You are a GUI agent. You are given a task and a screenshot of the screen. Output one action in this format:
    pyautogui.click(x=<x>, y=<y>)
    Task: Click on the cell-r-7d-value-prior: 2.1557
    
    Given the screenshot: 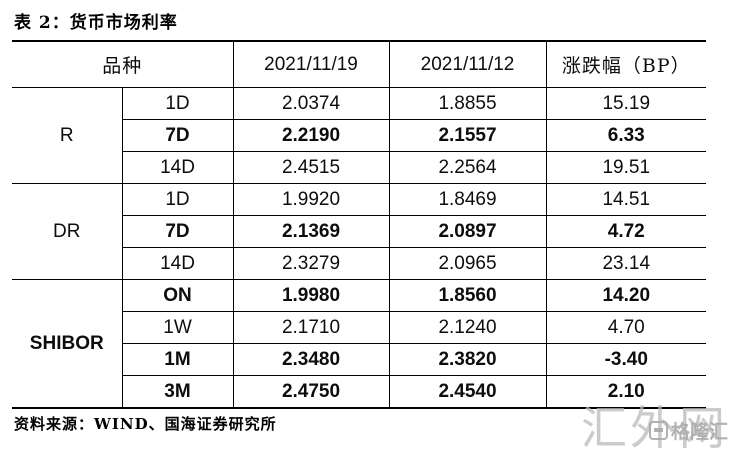 What is the action you would take?
    pyautogui.click(x=467, y=135)
    